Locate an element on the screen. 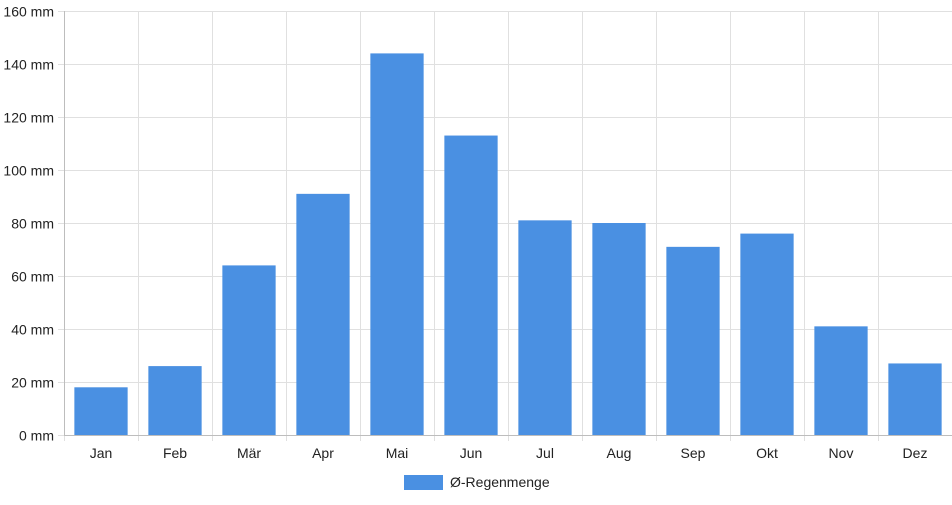 The image size is (952, 505). bar-mai is located at coordinates (397, 244).